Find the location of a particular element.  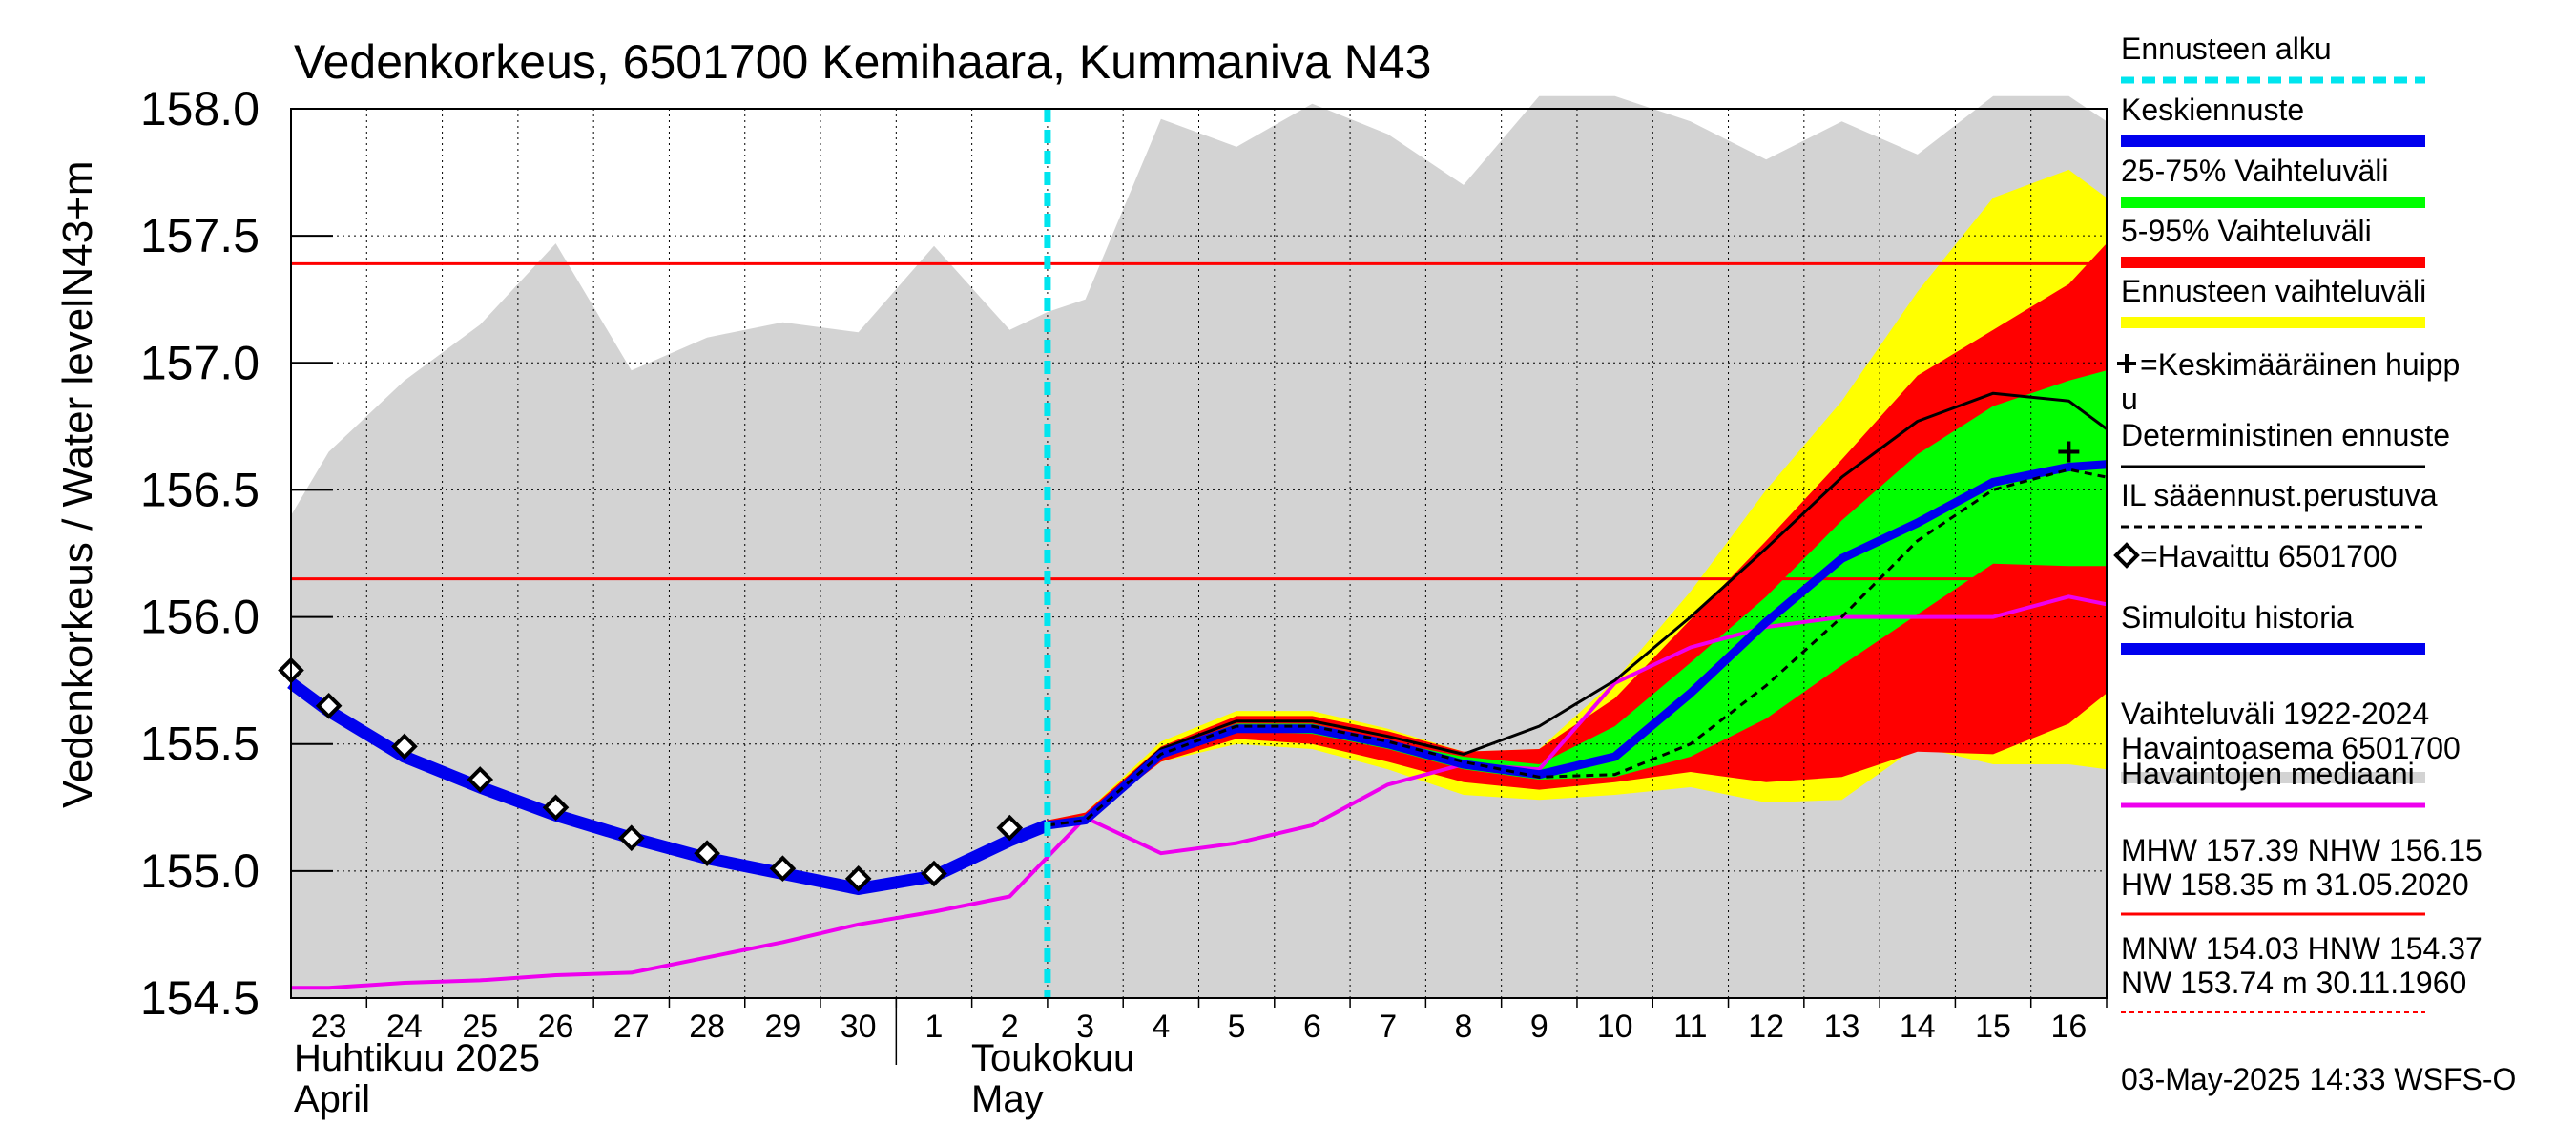

x-tick-label: 24 is located at coordinates (404, 1027).